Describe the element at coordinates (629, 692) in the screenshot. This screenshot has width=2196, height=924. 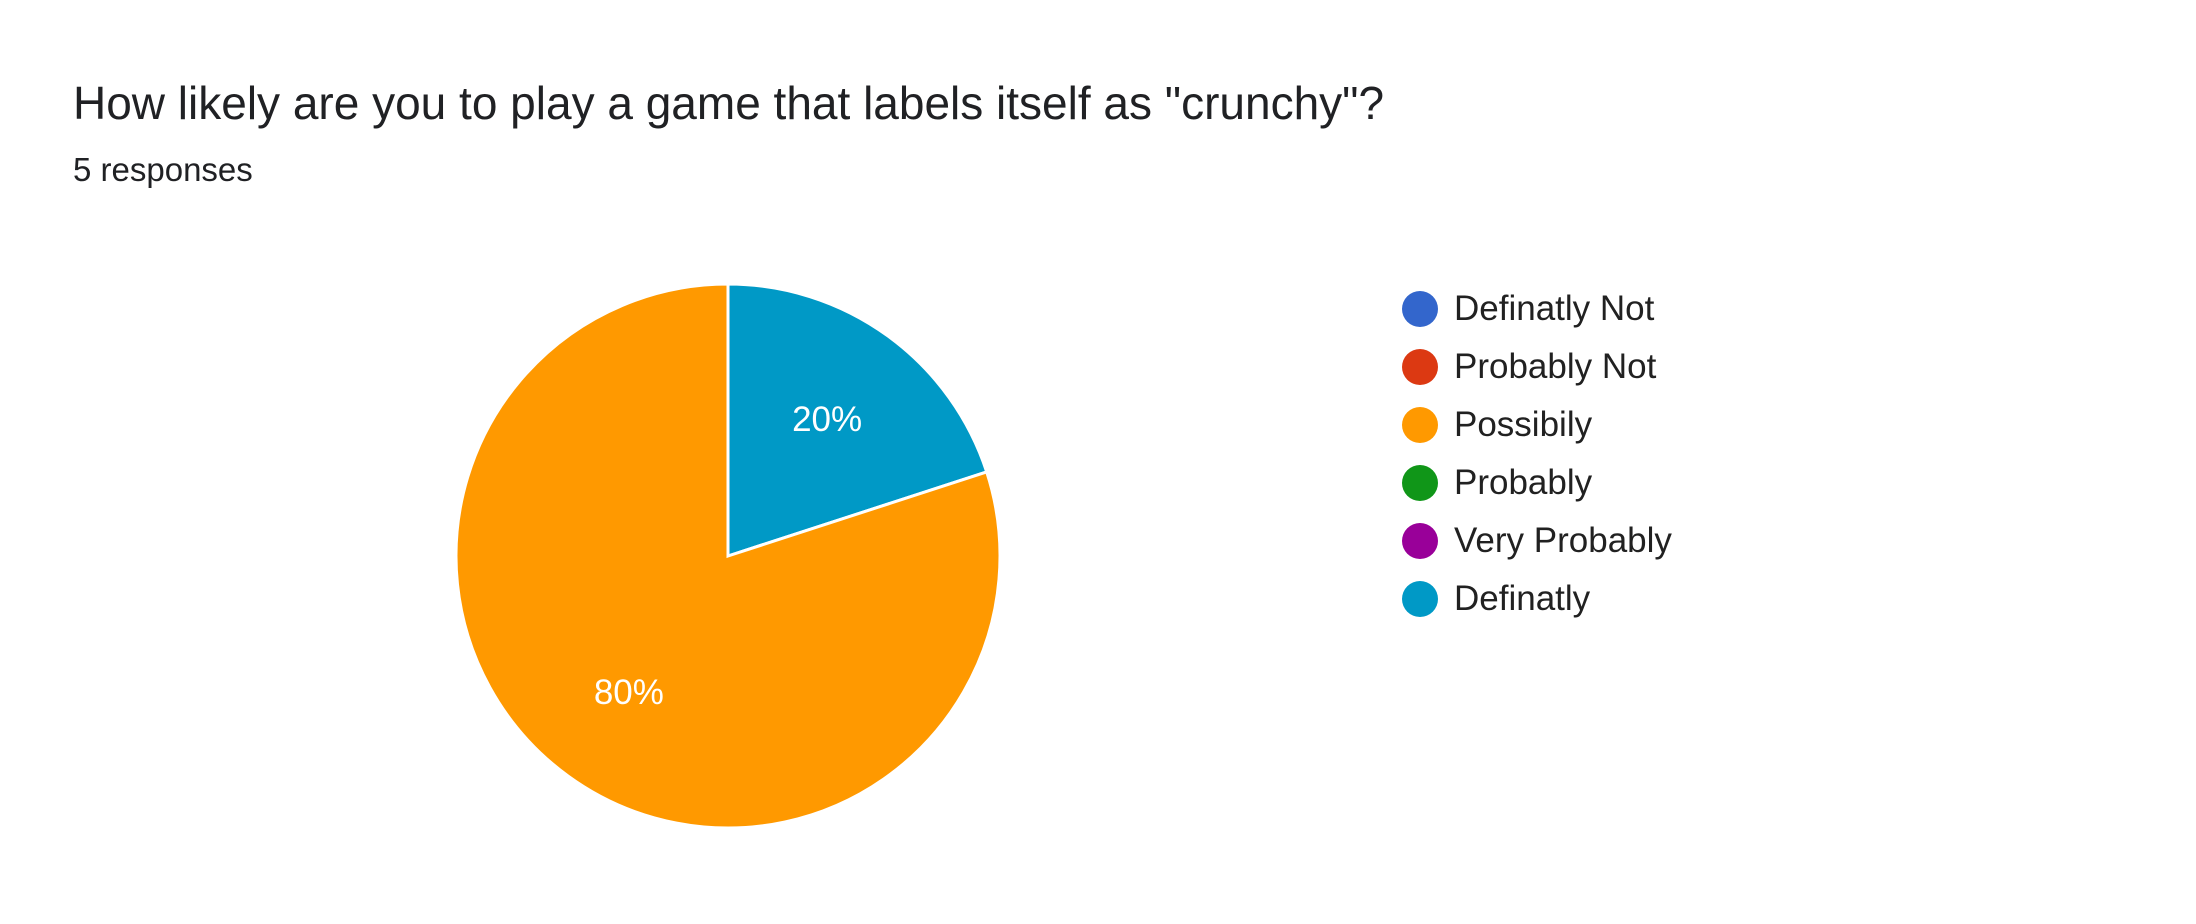
I see `slice-label-possibily: 80%` at that location.